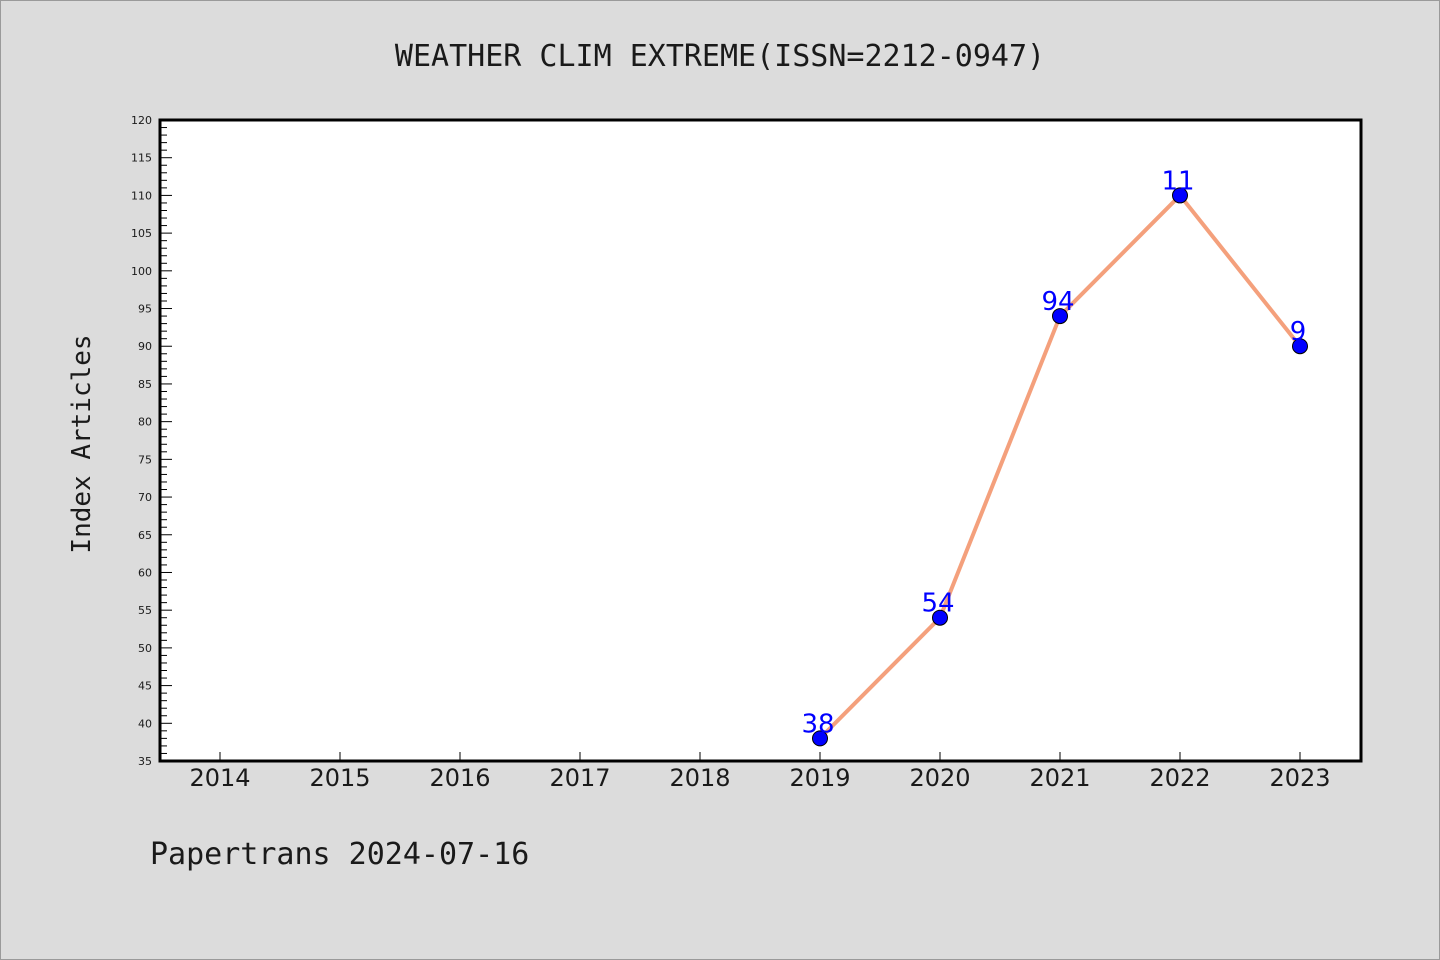  What do you see at coordinates (145, 497) in the screenshot?
I see `y-tick-label: 70` at bounding box center [145, 497].